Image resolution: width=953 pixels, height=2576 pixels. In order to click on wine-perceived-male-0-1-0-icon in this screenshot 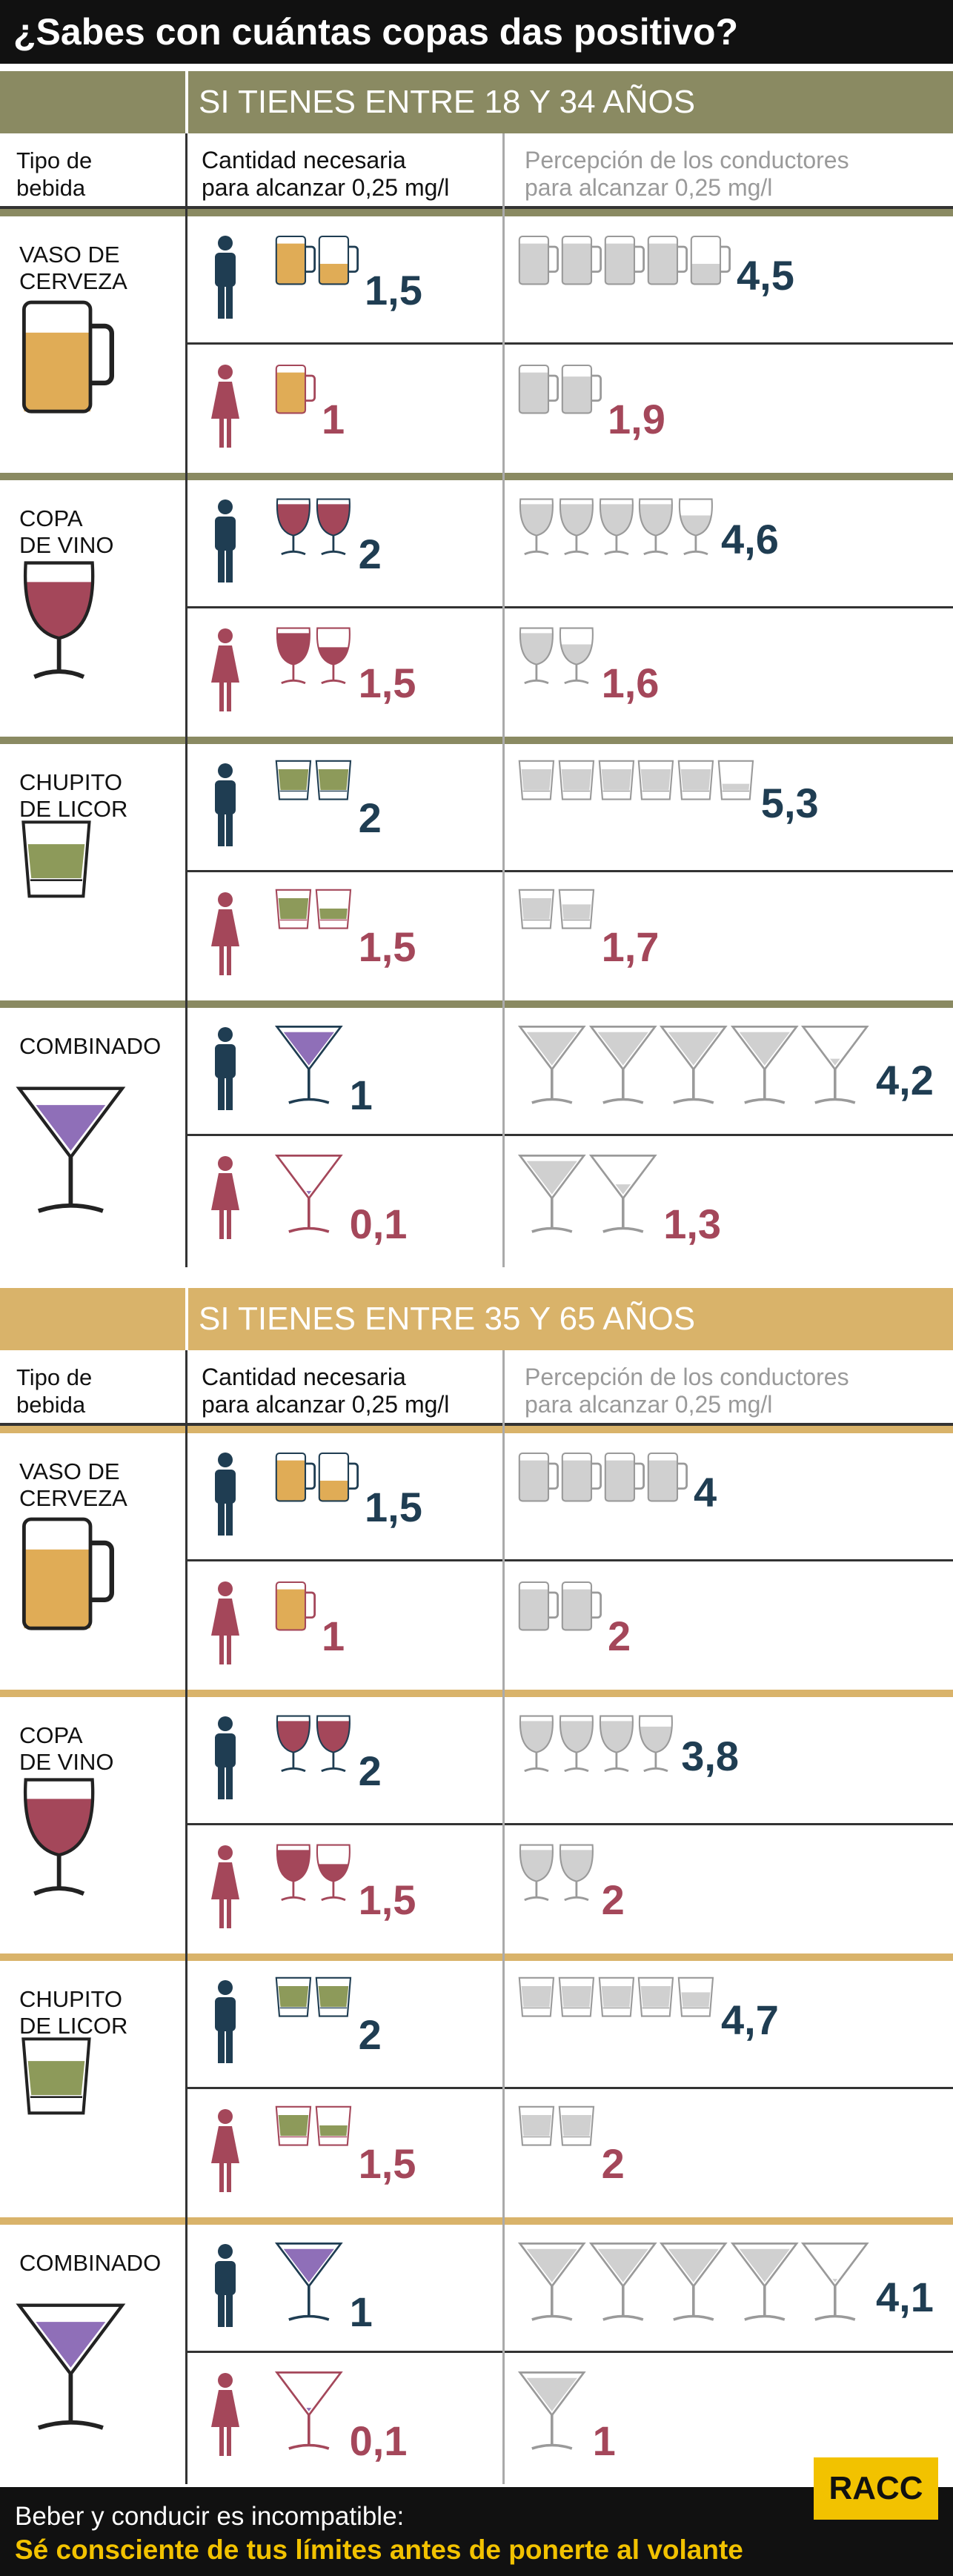, I will do `click(536, 527)`.